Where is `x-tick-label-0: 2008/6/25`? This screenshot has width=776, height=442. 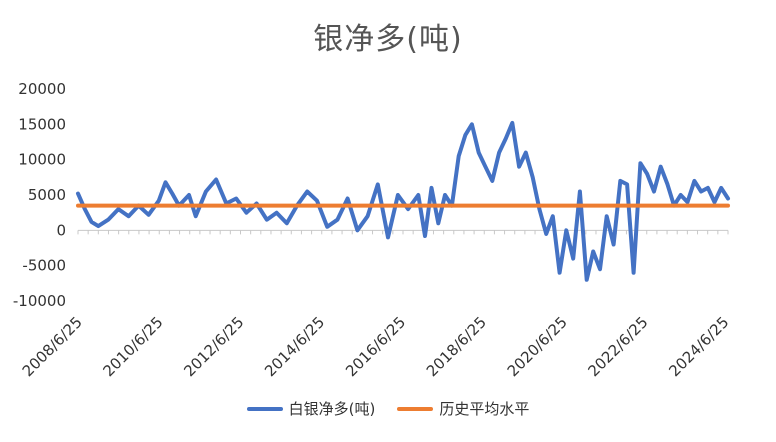 x-tick-label-0: 2008/6/25 is located at coordinates (52, 346).